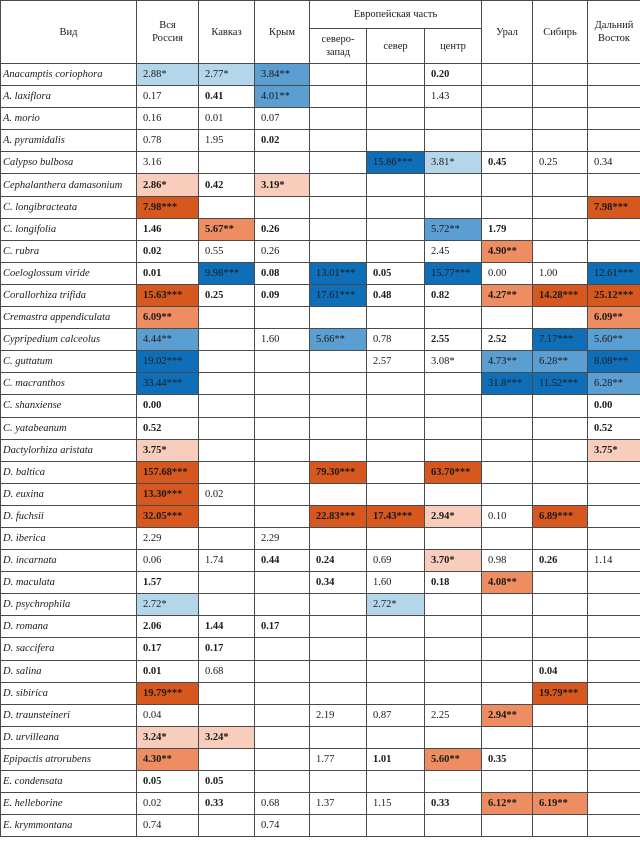 This screenshot has width=640, height=842. I want to click on value-cell-russia: 2.86*, so click(167, 185).